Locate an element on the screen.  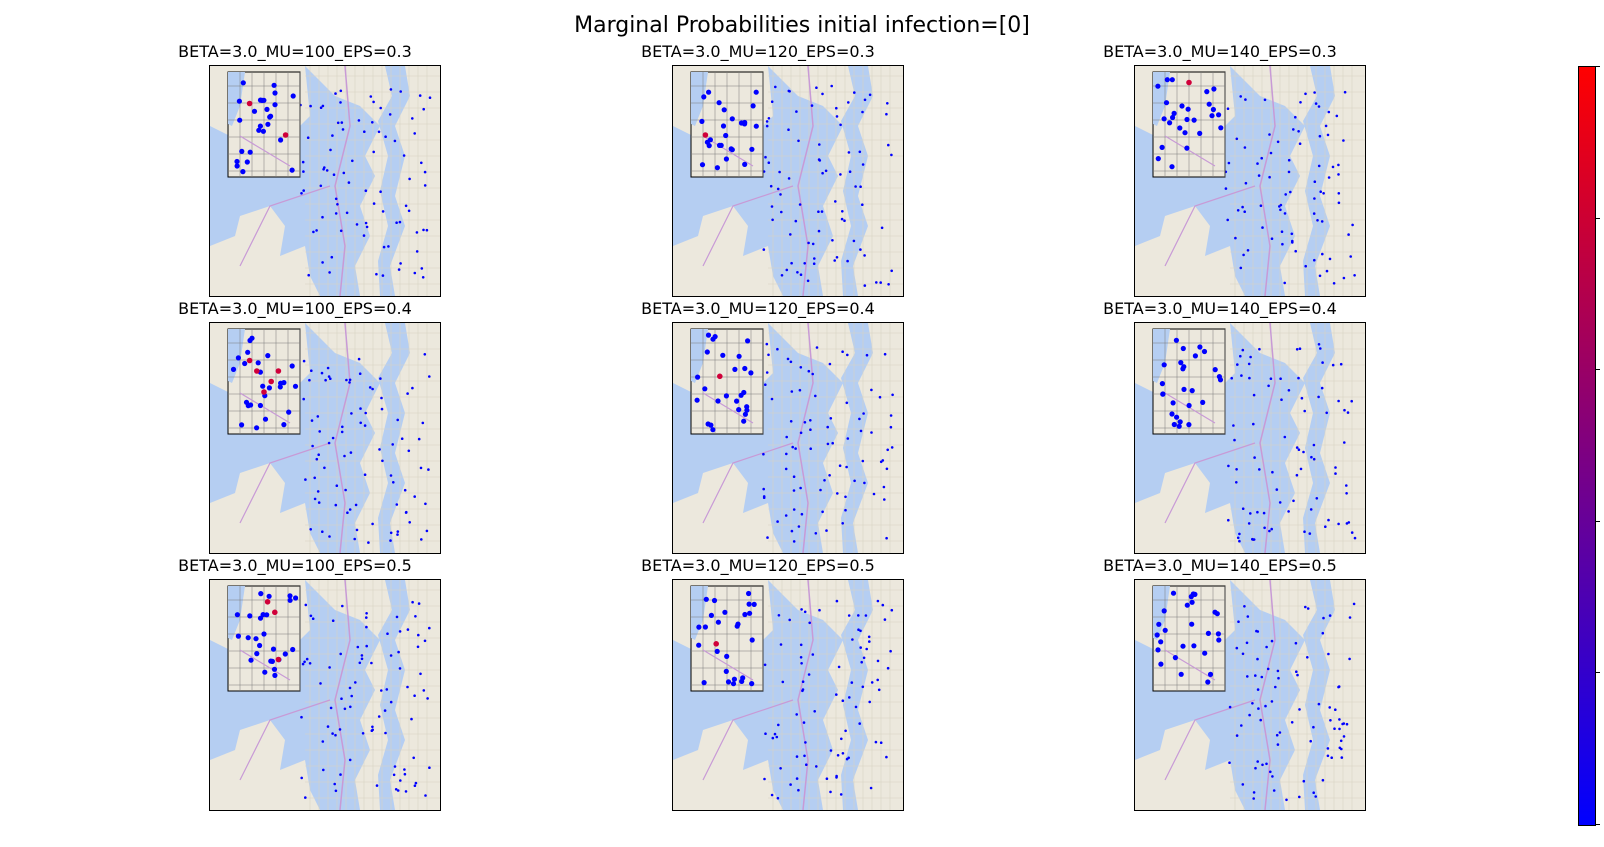
map-panel: BETA=3.0_MU=120_EPS=0.4 is located at coordinates (758, 429).